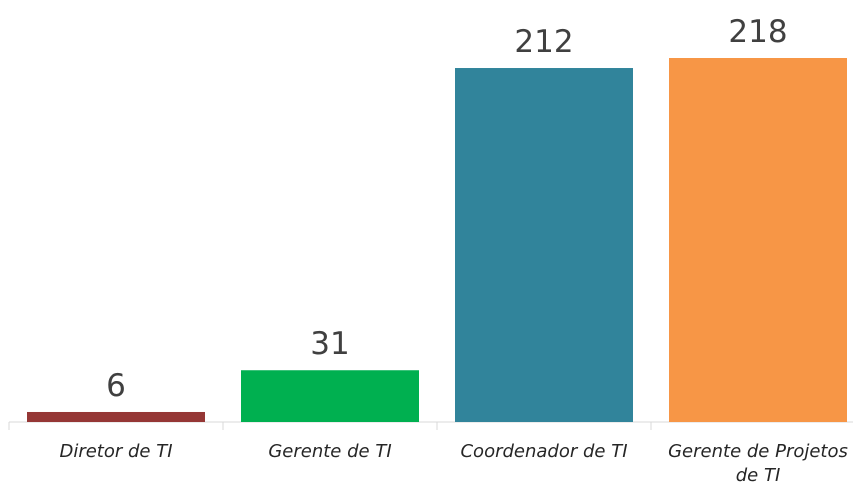  I want to click on x-tick-label: Diretor de TI, so click(116, 451).